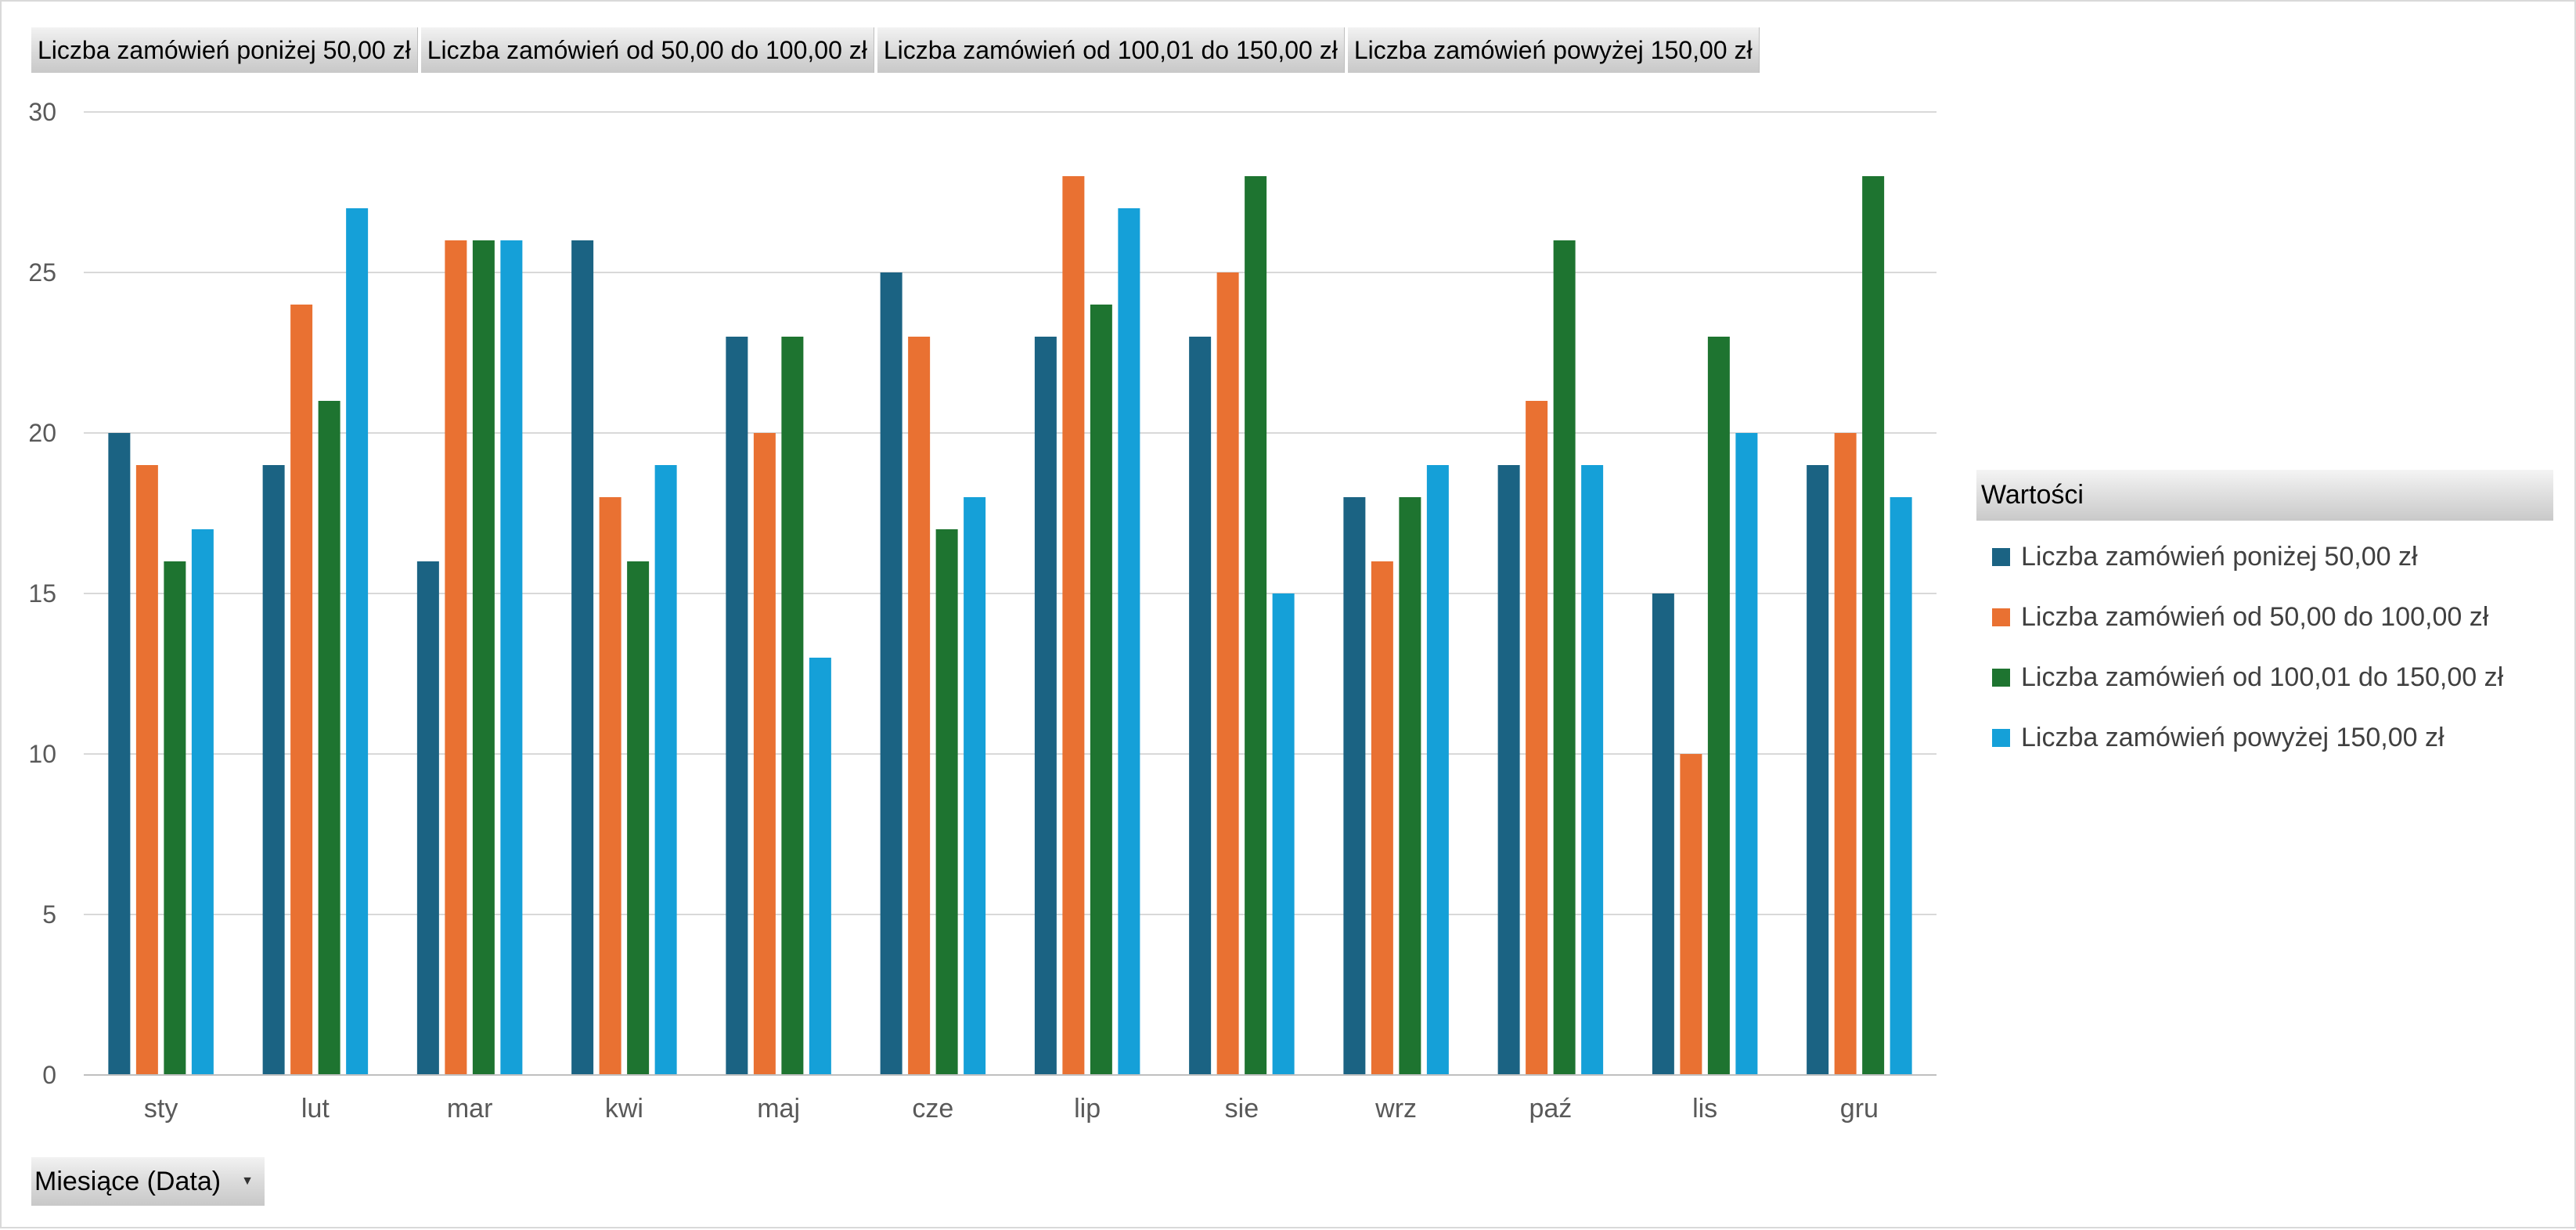 This screenshot has height=1230, width=2576. I want to click on legend-item-above-150: Liczba zamówień powyżej 150,00 zł, so click(2264, 738).